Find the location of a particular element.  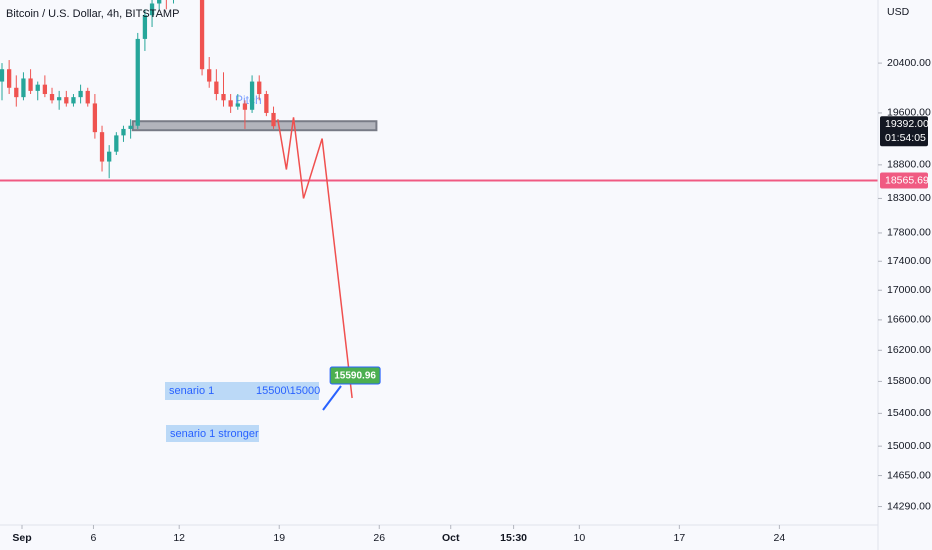

note-text: 15500\15000 is located at coordinates (288, 391).